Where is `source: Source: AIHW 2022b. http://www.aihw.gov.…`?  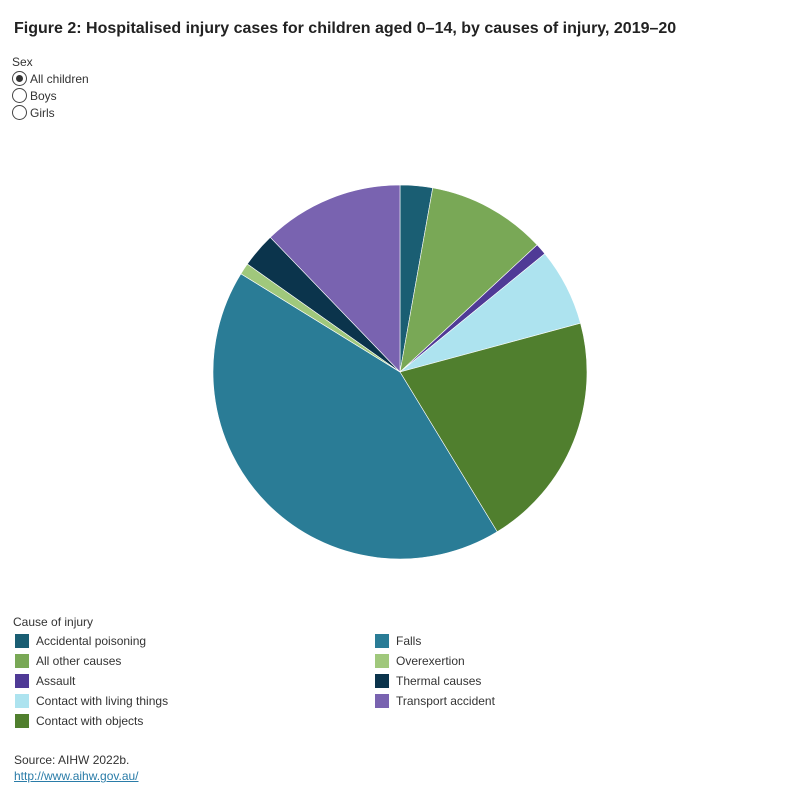
source: Source: AIHW 2022b. http://www.aihw.gov.… is located at coordinates (76, 768).